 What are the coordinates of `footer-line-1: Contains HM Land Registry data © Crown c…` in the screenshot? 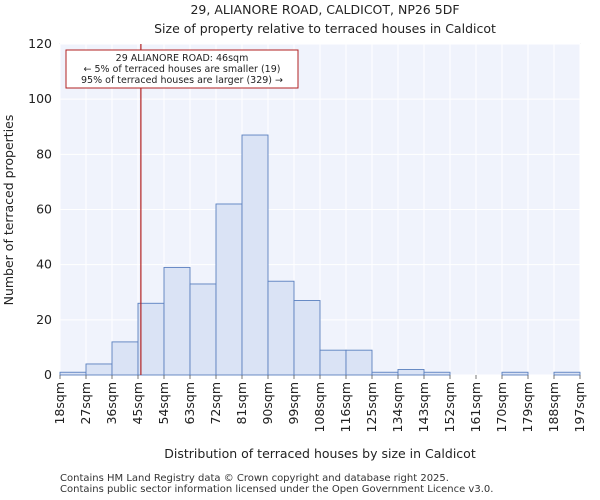 It's located at (254, 478).